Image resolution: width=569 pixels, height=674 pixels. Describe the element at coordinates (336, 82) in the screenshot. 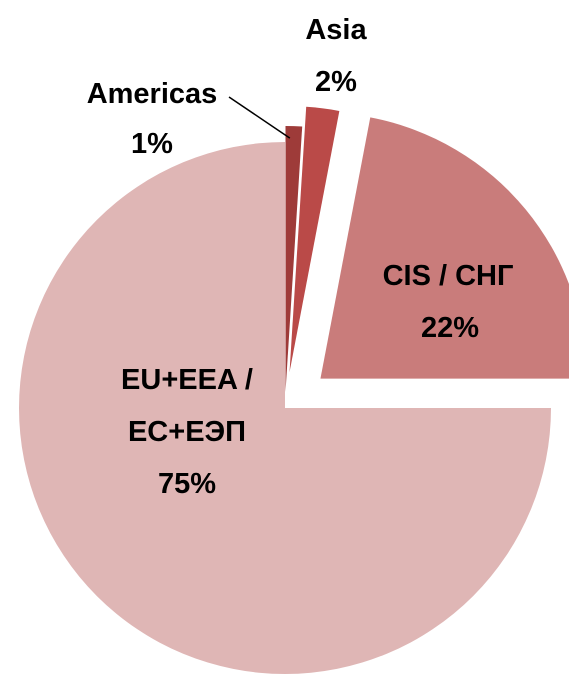

I see `value-label: 2%` at that location.